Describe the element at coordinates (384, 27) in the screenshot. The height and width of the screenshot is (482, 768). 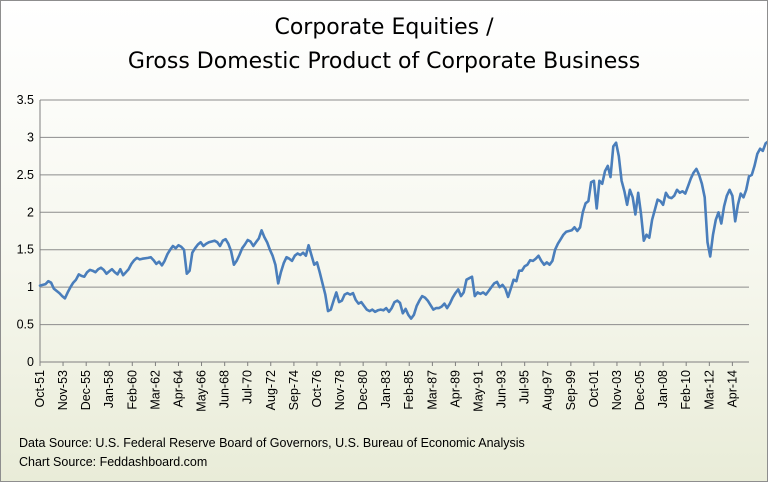
I see `chart-title-line1: Corporate Equities /` at that location.